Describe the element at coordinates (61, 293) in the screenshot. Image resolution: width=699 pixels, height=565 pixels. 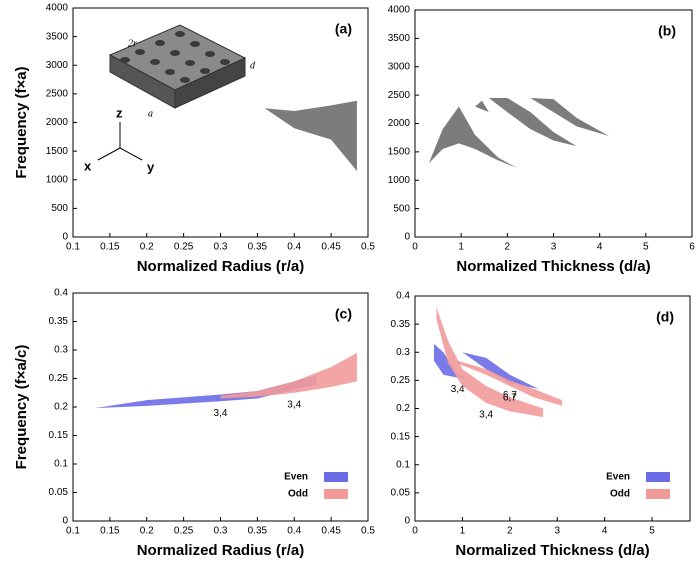
I see `y-tick-label: 0.4` at that location.